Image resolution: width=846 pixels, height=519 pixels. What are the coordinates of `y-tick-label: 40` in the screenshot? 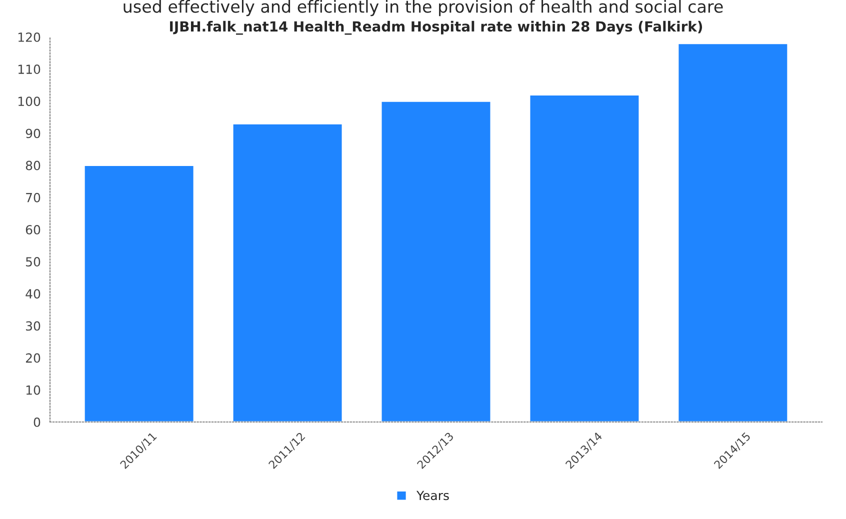 It's located at (33, 294).